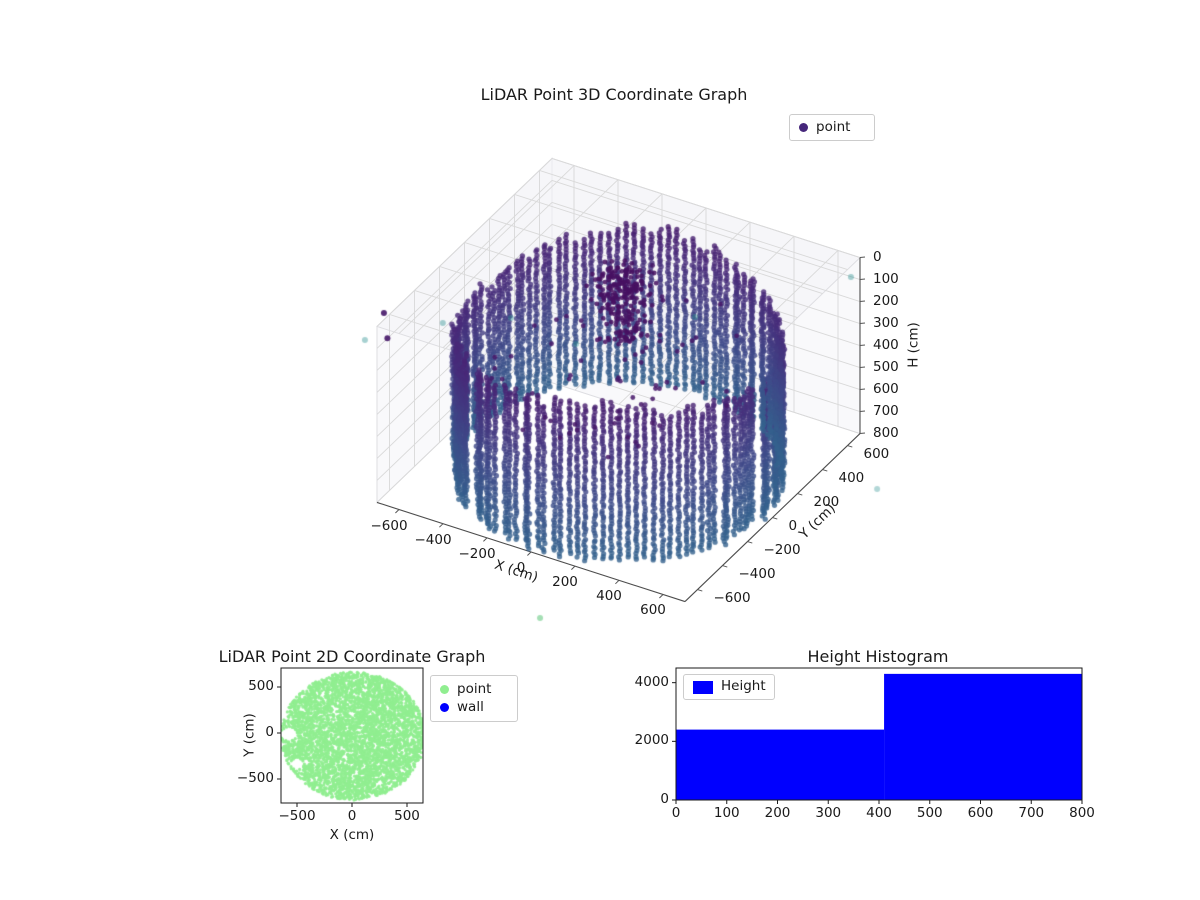 Image resolution: width=1200 pixels, height=900 pixels. What do you see at coordinates (913, 345) in the screenshot?
I see `chart-3d-hlabel: H (cm)` at bounding box center [913, 345].